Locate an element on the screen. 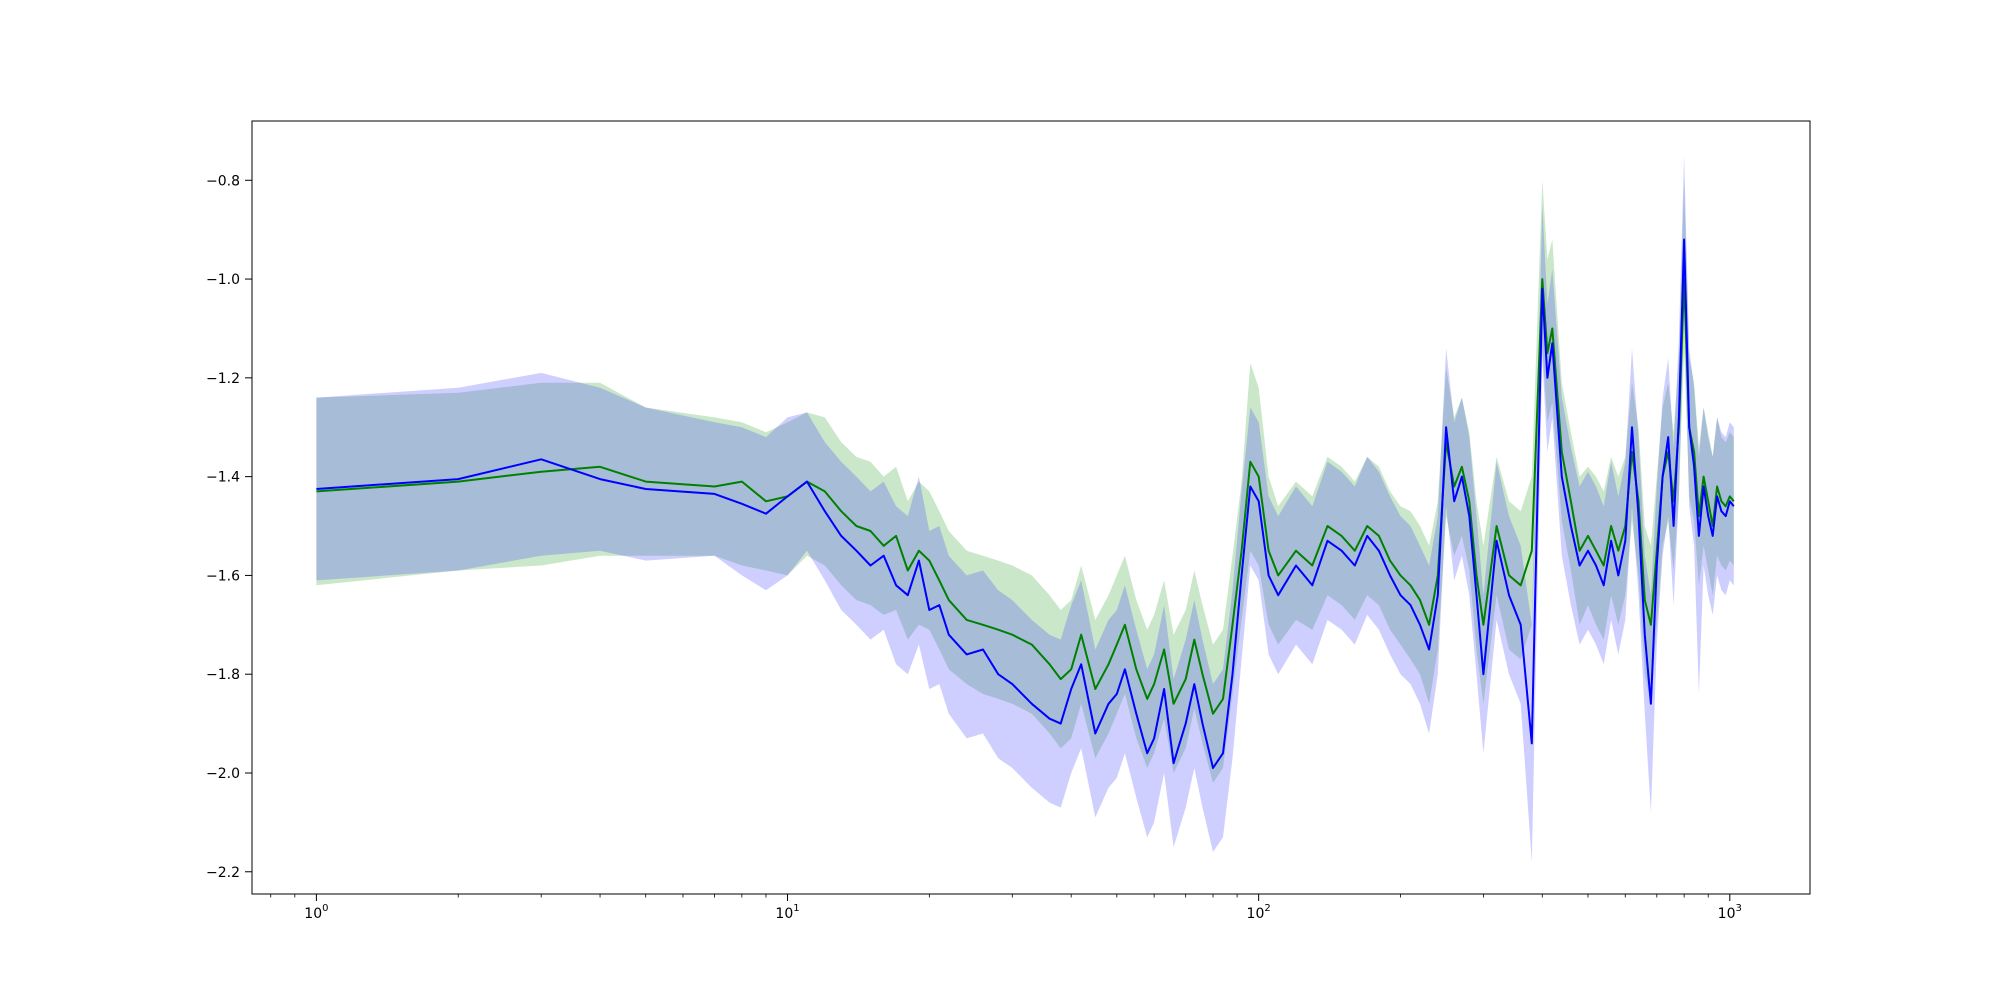 The height and width of the screenshot is (1000, 2000). y-tick-label: −1.4 is located at coordinates (223, 478).